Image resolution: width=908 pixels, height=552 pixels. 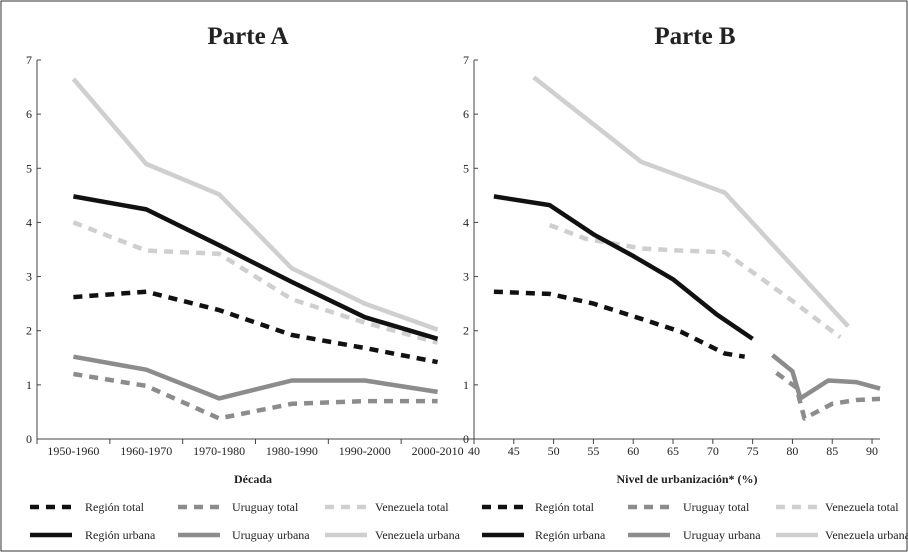 What do you see at coordinates (687, 479) in the screenshot?
I see `x-axis-label: Nivel de urbanización* (%)` at bounding box center [687, 479].